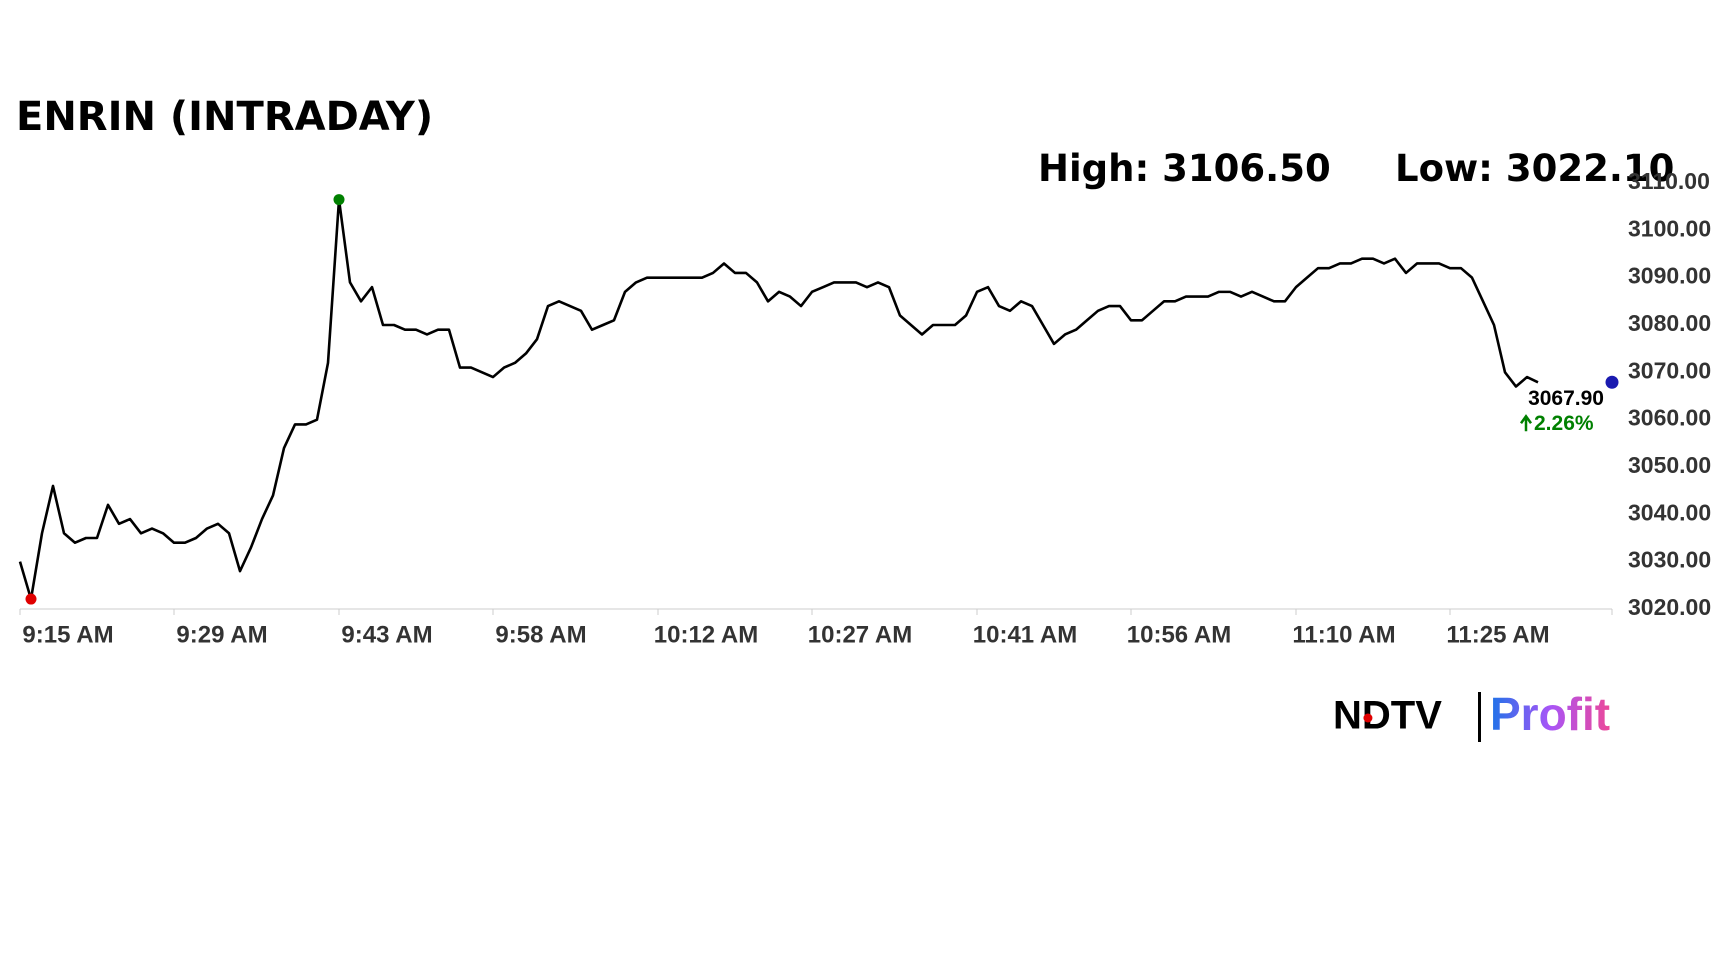 The height and width of the screenshot is (972, 1728). What do you see at coordinates (339, 200) in the screenshot?
I see `high-dot` at bounding box center [339, 200].